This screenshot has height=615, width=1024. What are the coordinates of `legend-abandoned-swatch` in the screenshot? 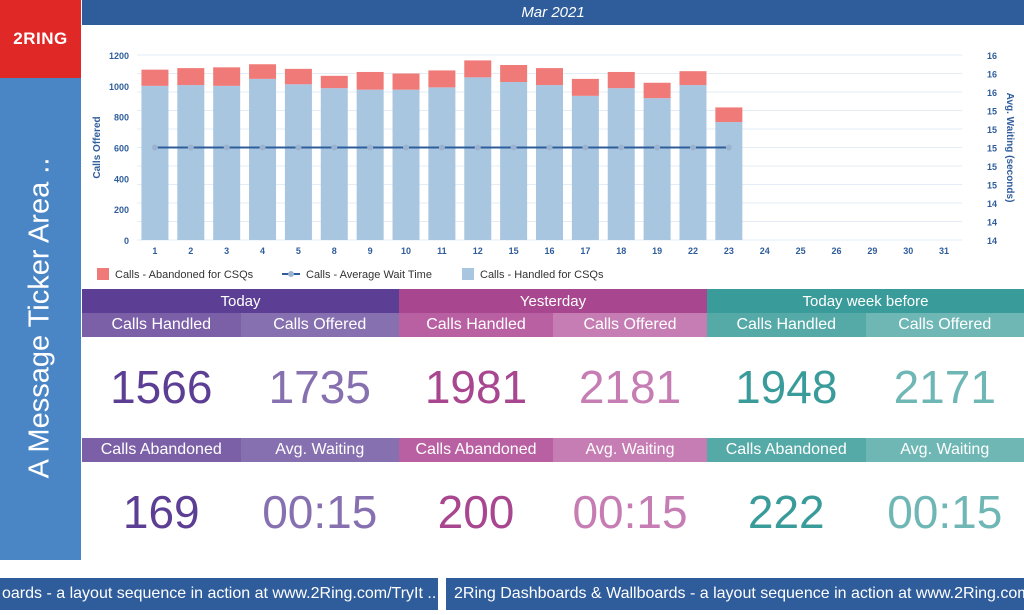 It's located at (103, 274).